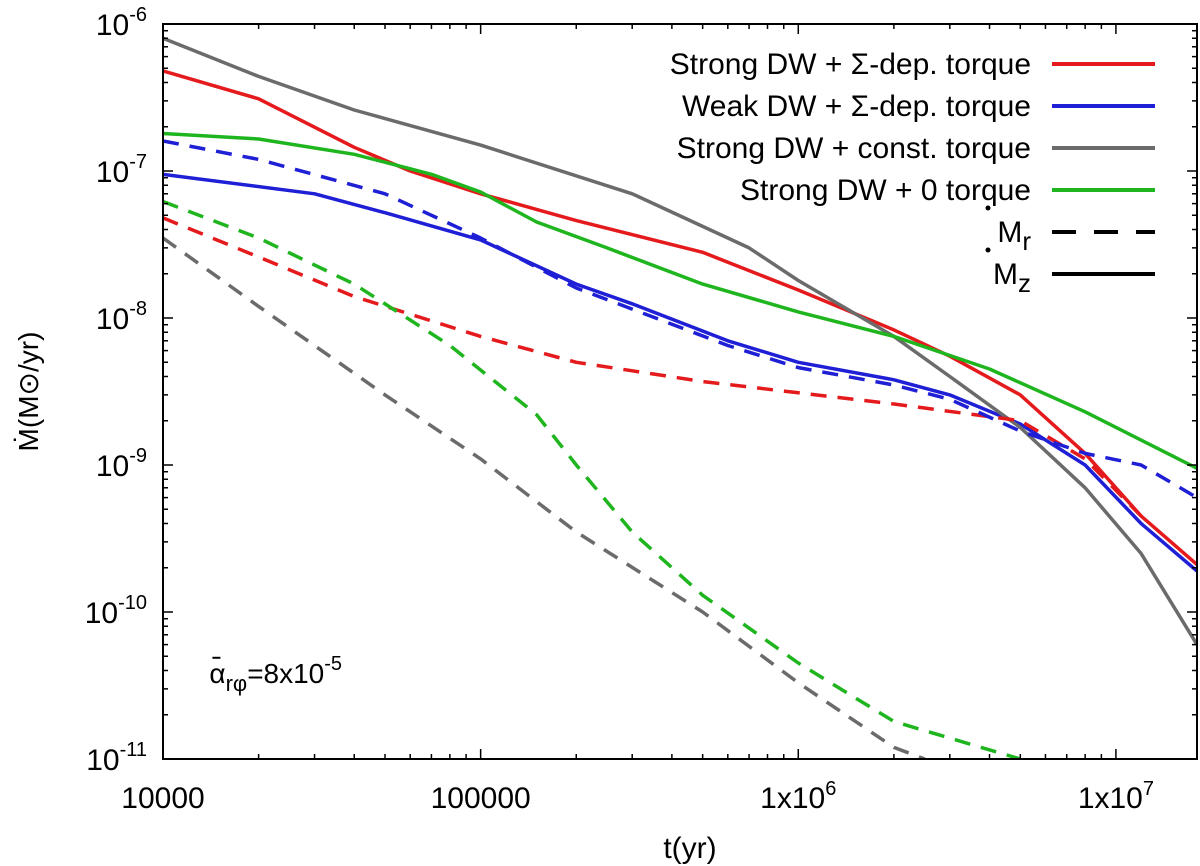 Image resolution: width=1200 pixels, height=866 pixels. I want to click on y-axis-title: Ṁ(M⊙/yr), so click(28, 392).